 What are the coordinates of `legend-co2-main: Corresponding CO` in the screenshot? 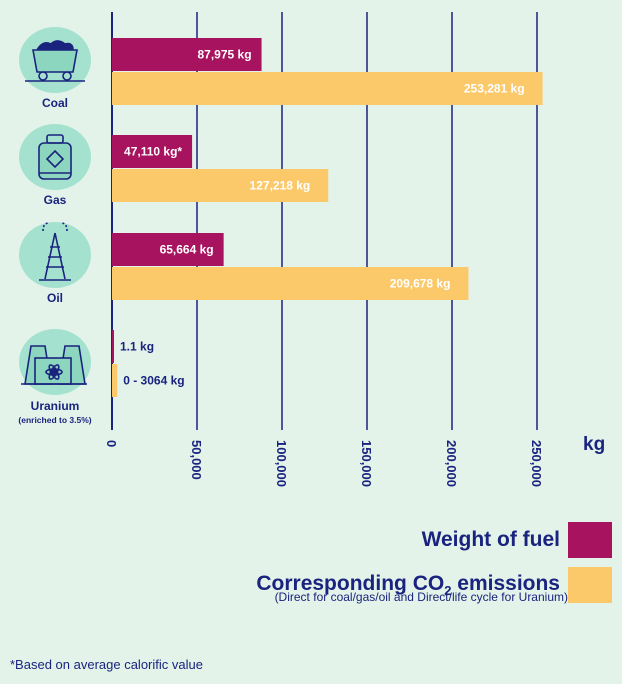 It's located at (350, 583).